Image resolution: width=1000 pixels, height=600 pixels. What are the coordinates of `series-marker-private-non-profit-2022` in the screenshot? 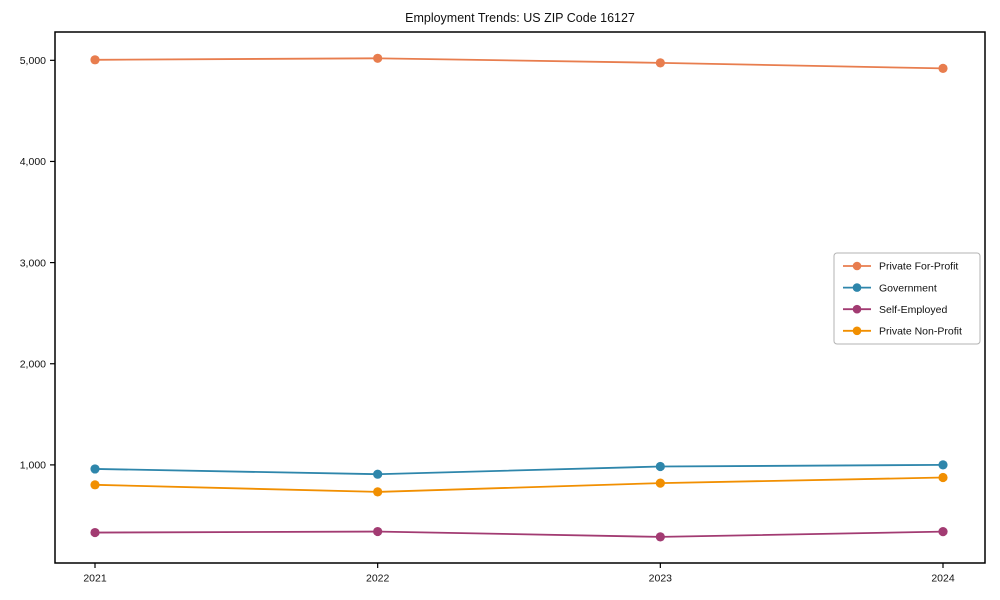 It's located at (378, 492).